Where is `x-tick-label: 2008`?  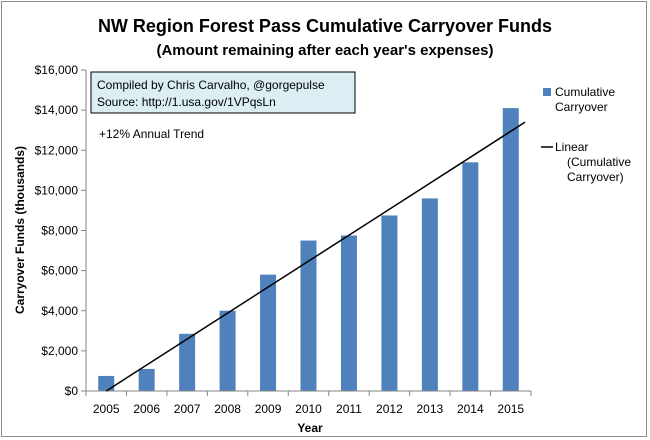 x-tick-label: 2008 is located at coordinates (227, 409).